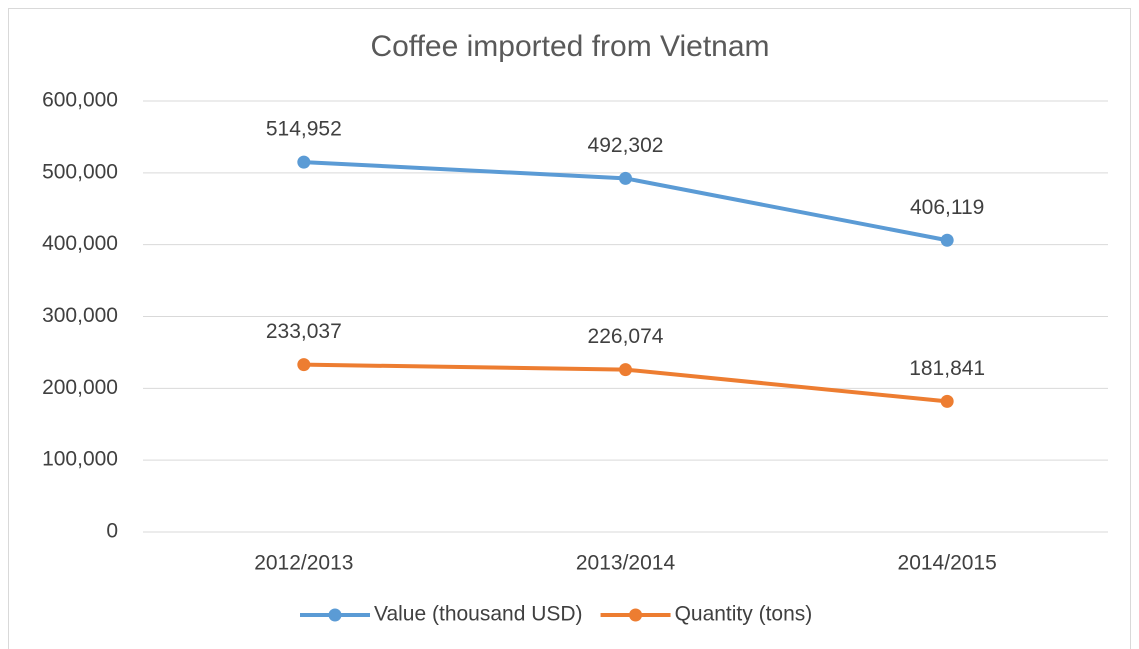 This screenshot has height=649, width=1139. Describe the element at coordinates (569, 46) in the screenshot. I see `chart-title: Coffee imported from Vietnam` at that location.